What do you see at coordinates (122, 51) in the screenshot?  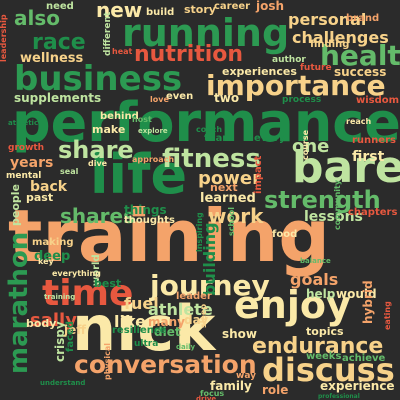 I see `word-heat: heat` at bounding box center [122, 51].